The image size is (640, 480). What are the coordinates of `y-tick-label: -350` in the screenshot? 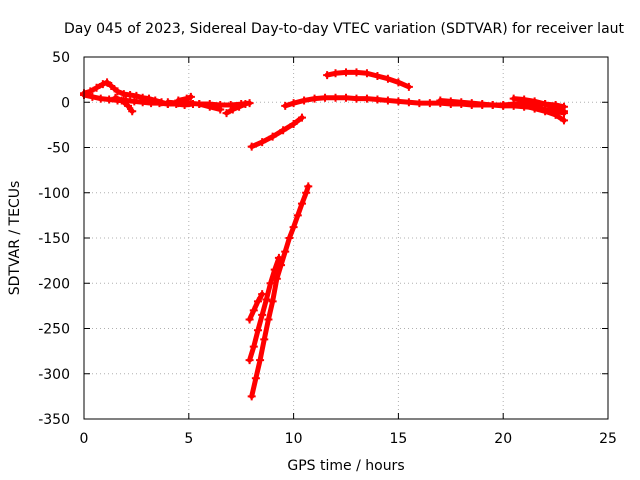 It's located at (54, 420).